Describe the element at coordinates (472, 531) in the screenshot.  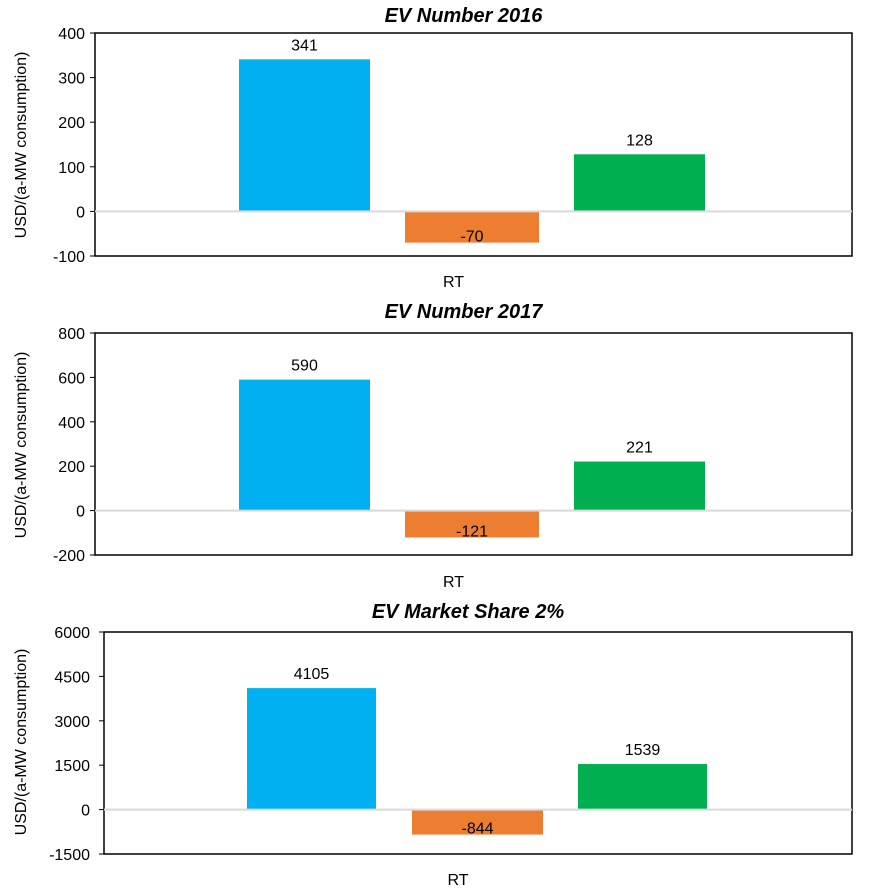
I see `data-label-2: -121` at that location.